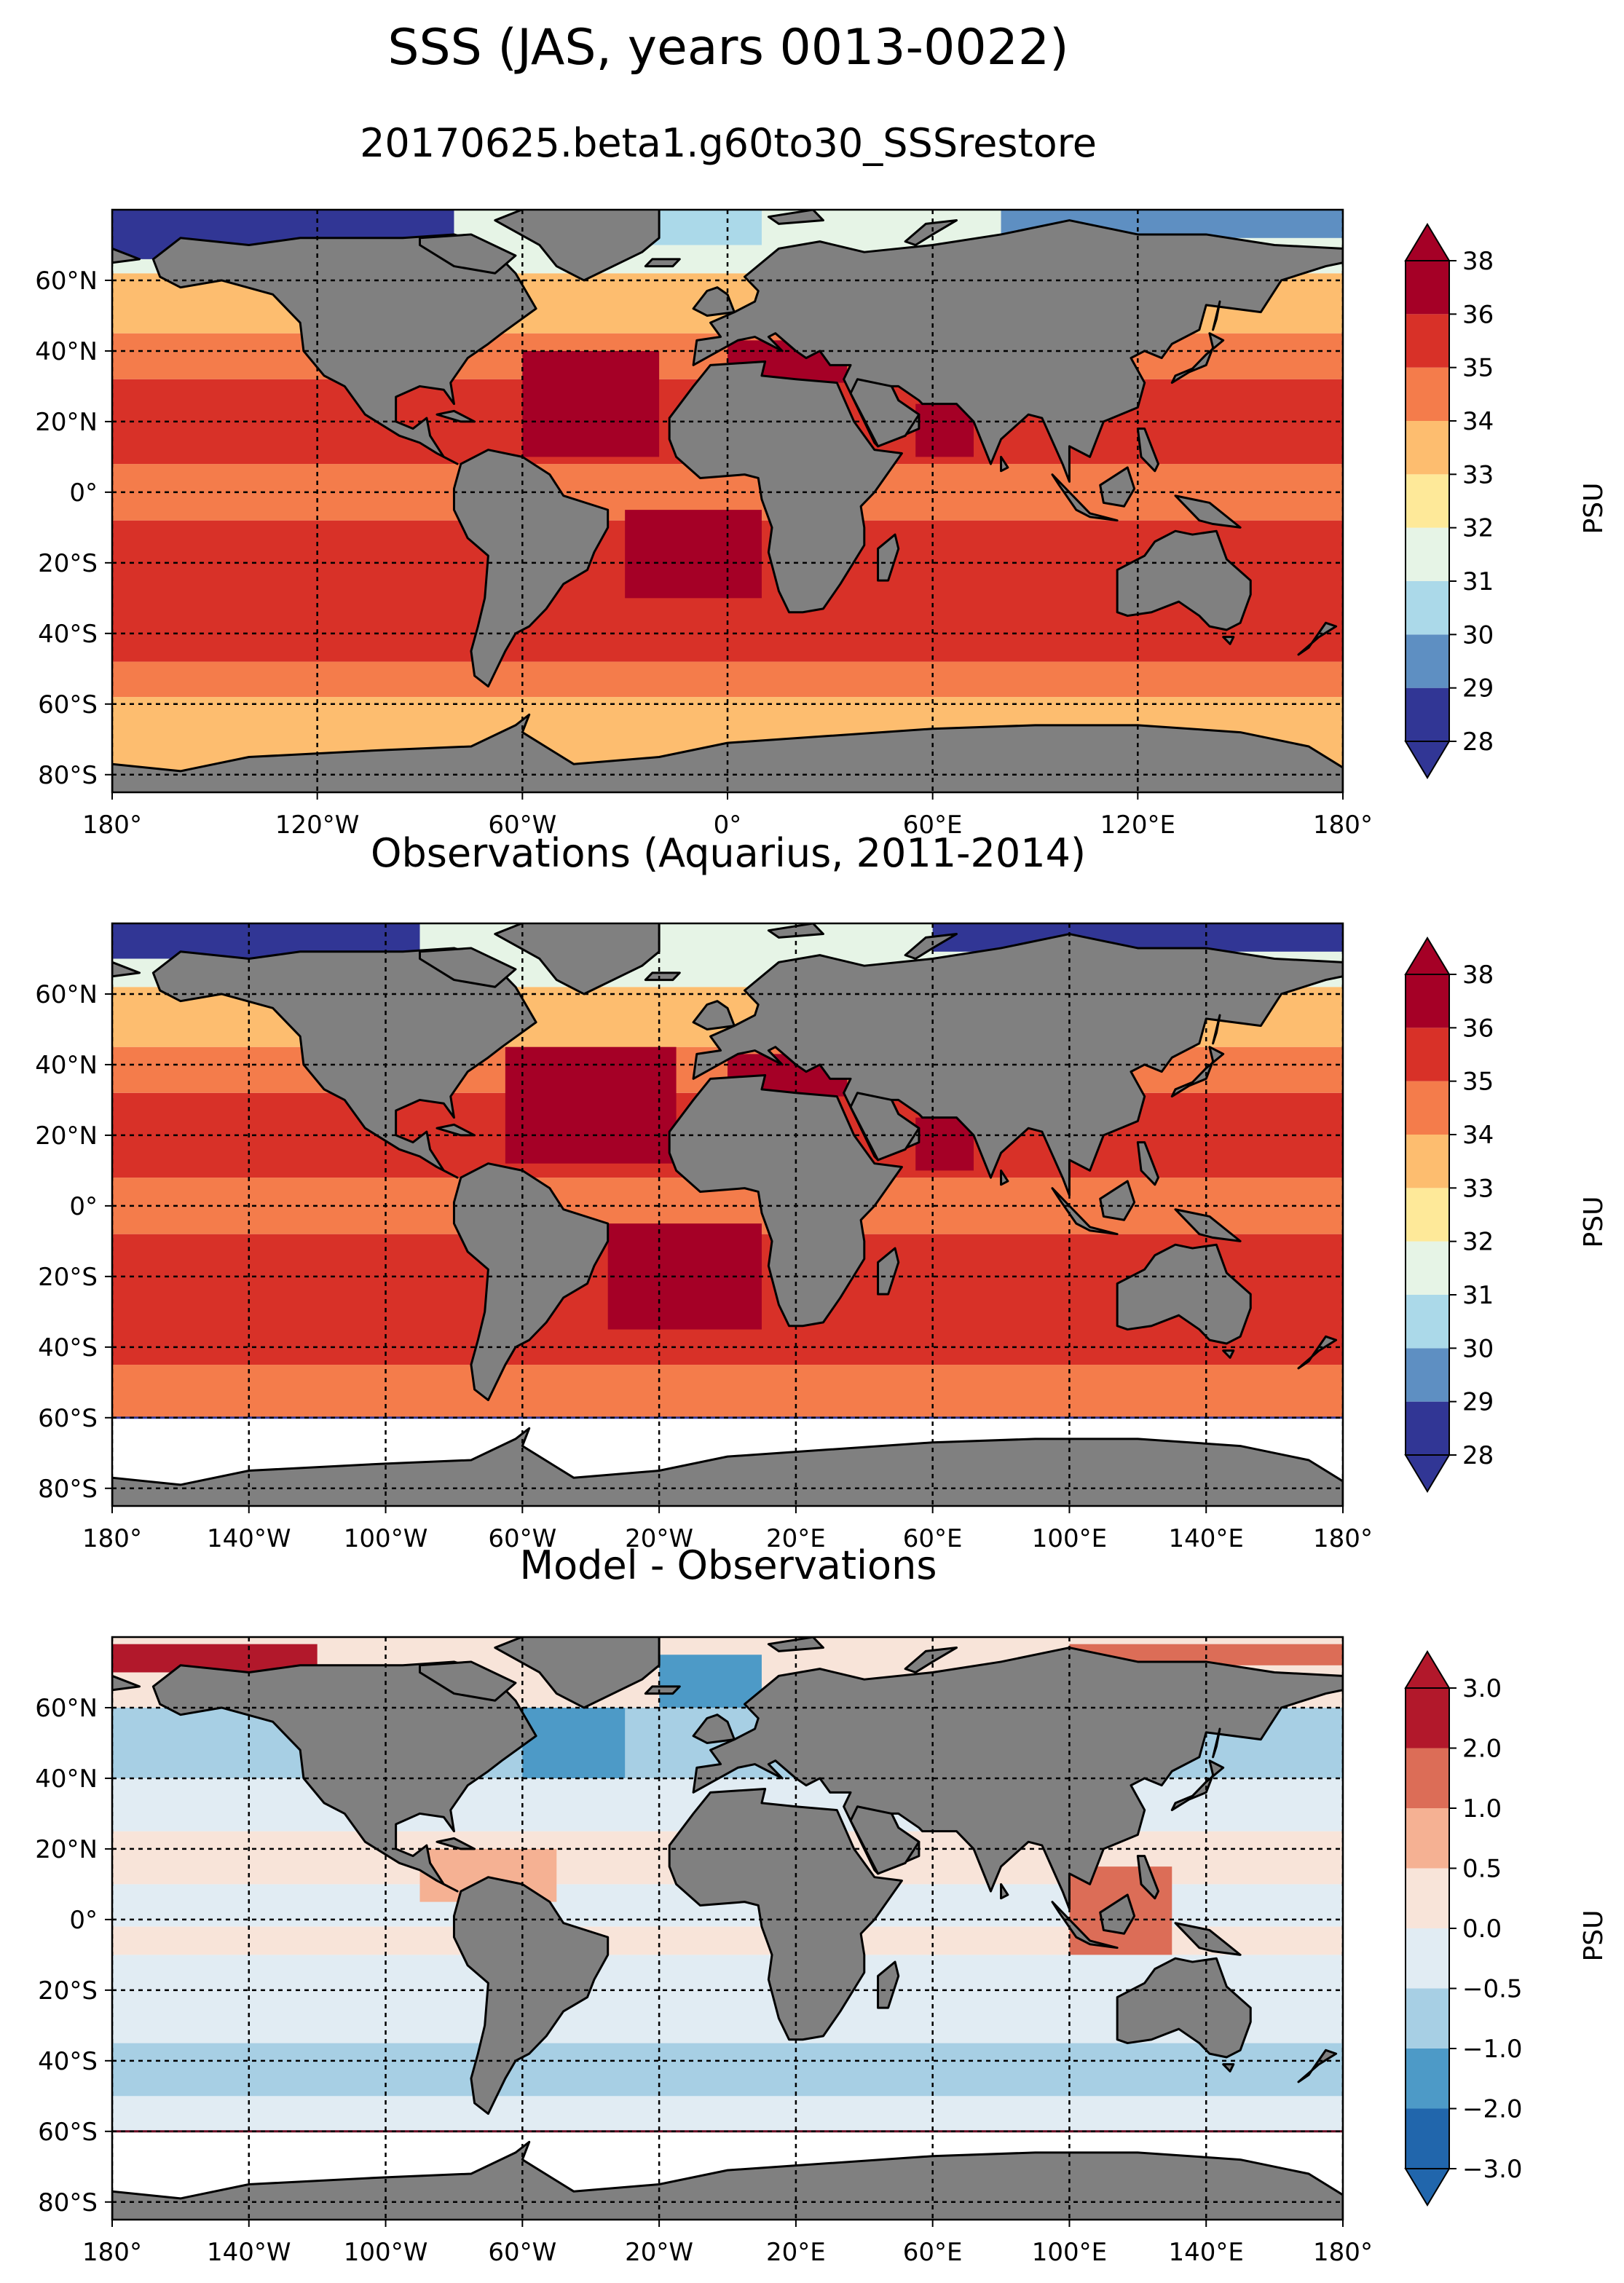 This screenshot has width=1624, height=2283. Describe the element at coordinates (795, 931) in the screenshot. I see `continent-svalbard` at that location.